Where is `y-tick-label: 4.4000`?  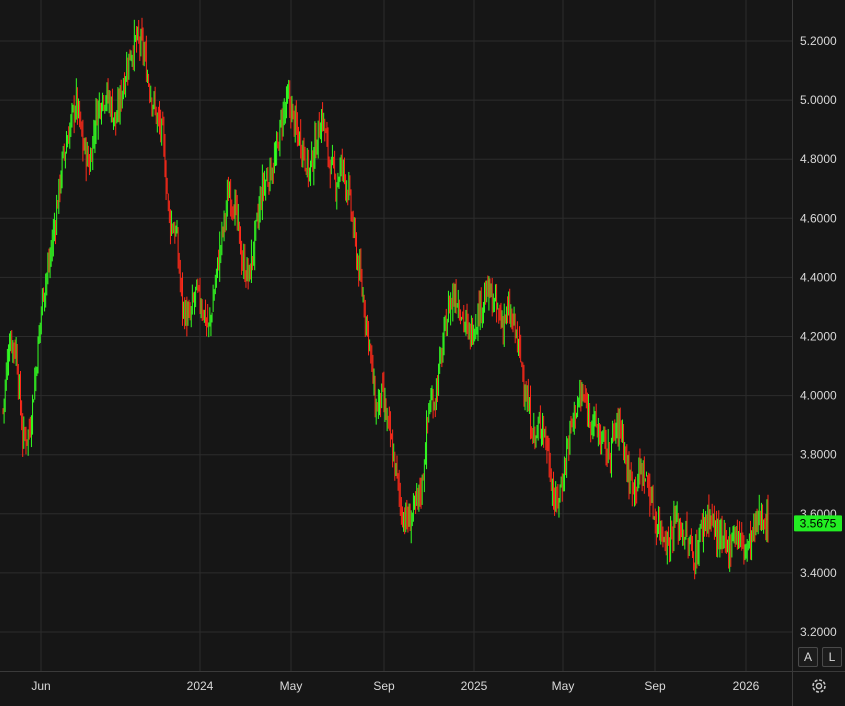
y-tick-label: 4.4000 is located at coordinates (818, 277).